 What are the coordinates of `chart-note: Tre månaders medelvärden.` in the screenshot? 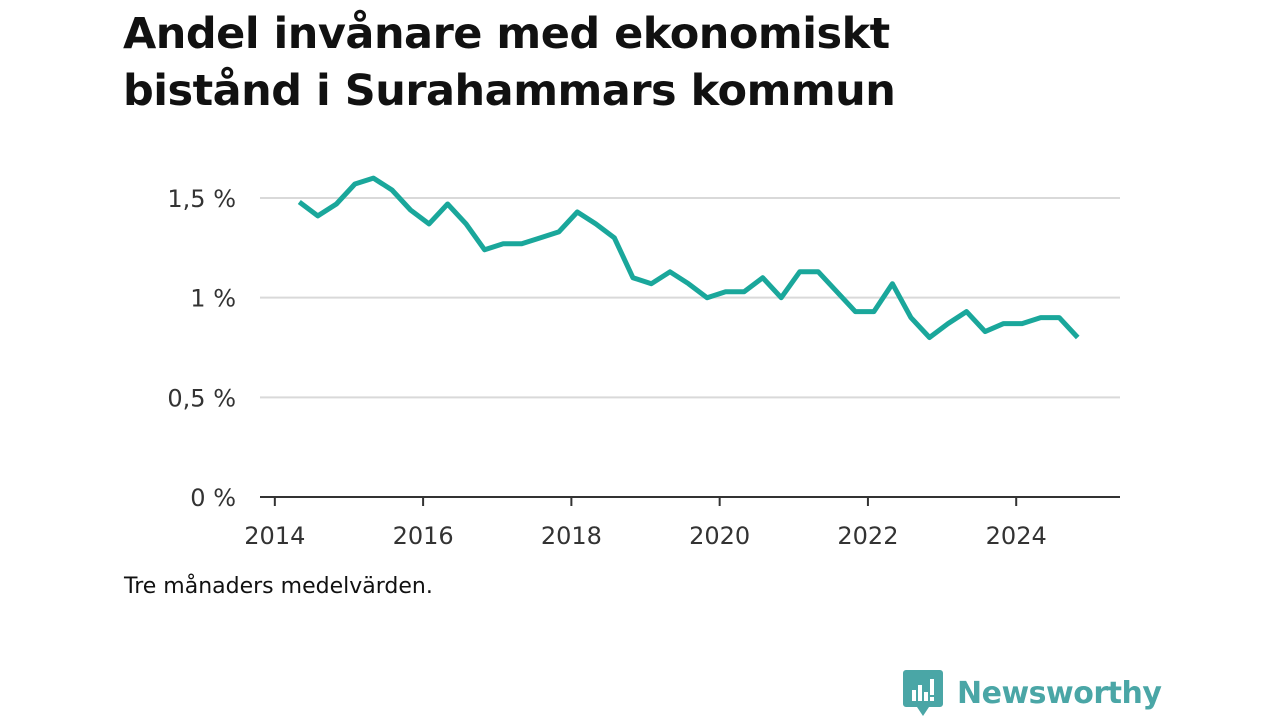 It's located at (278, 586).